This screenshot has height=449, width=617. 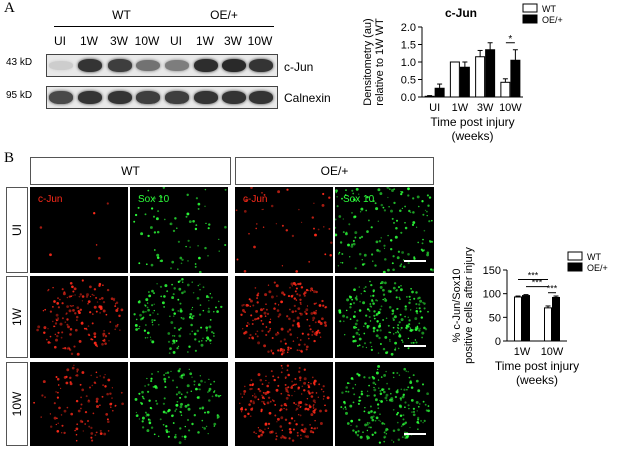 I want to click on protein-label-calnexin: Calnexin, so click(x=307, y=98).